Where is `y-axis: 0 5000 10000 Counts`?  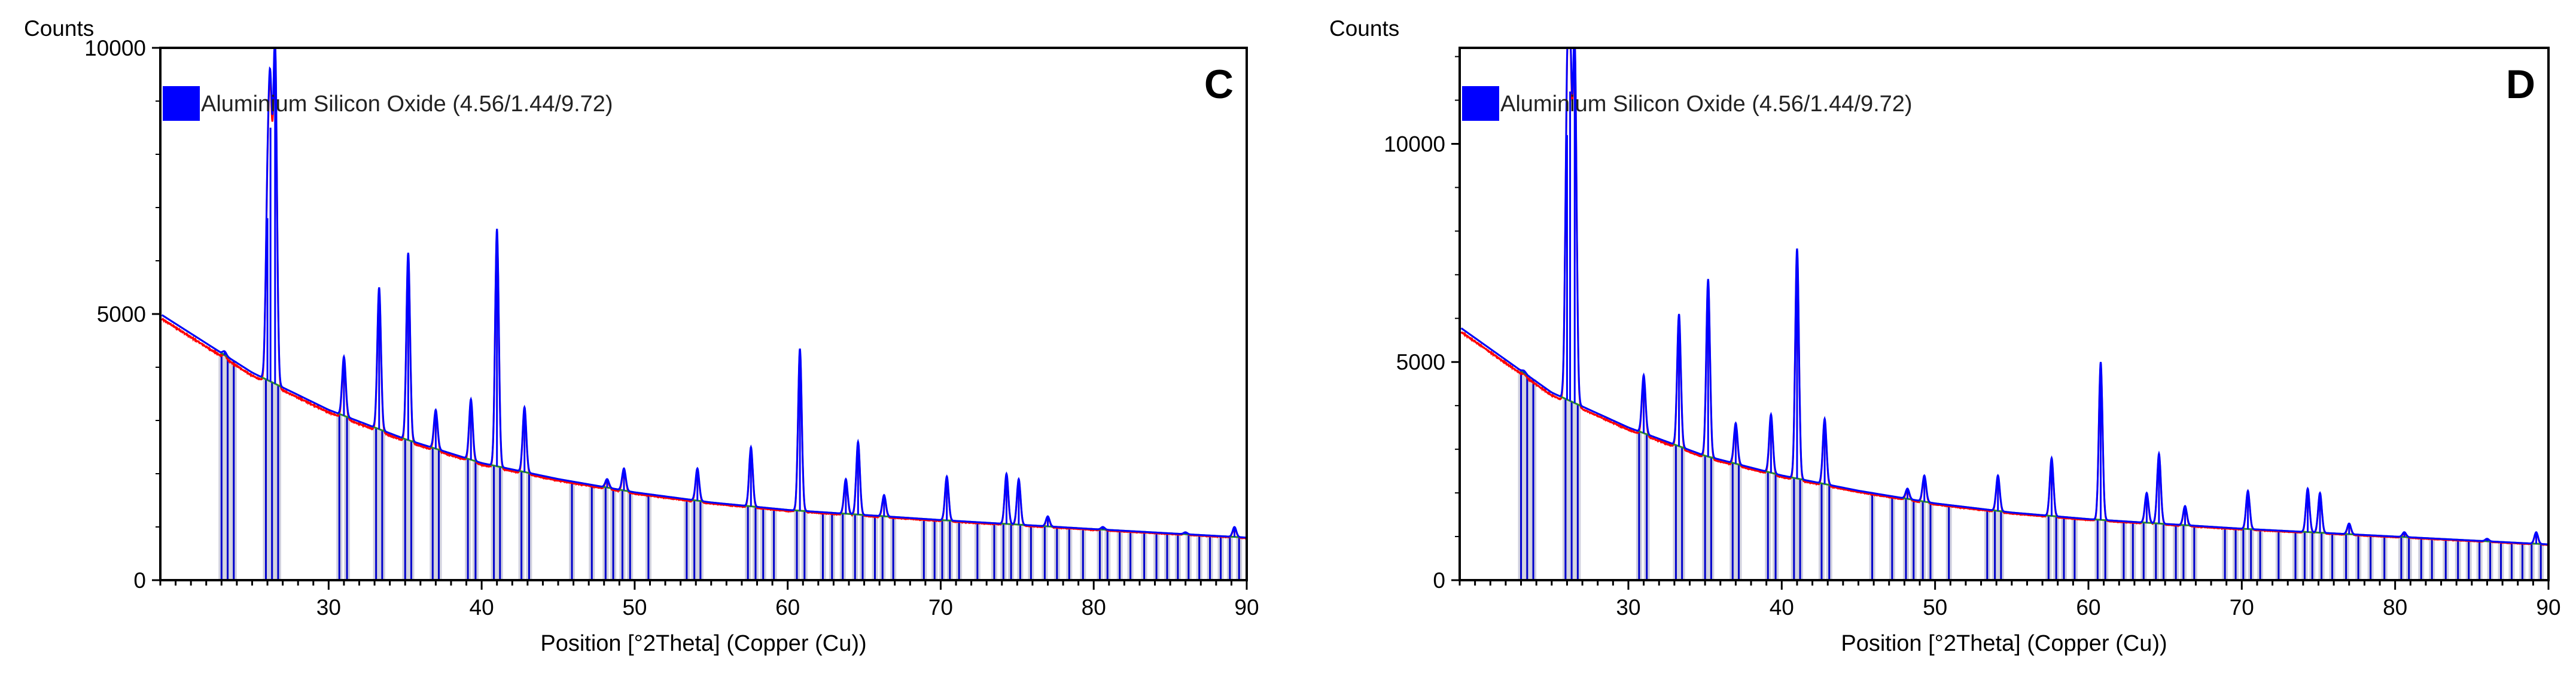 y-axis: 0 5000 10000 Counts is located at coordinates (1394, 304).